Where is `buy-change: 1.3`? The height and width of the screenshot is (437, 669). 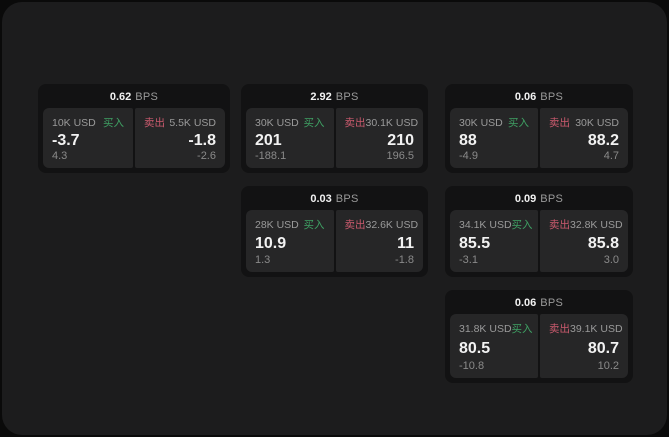
buy-change: 1.3 is located at coordinates (263, 260).